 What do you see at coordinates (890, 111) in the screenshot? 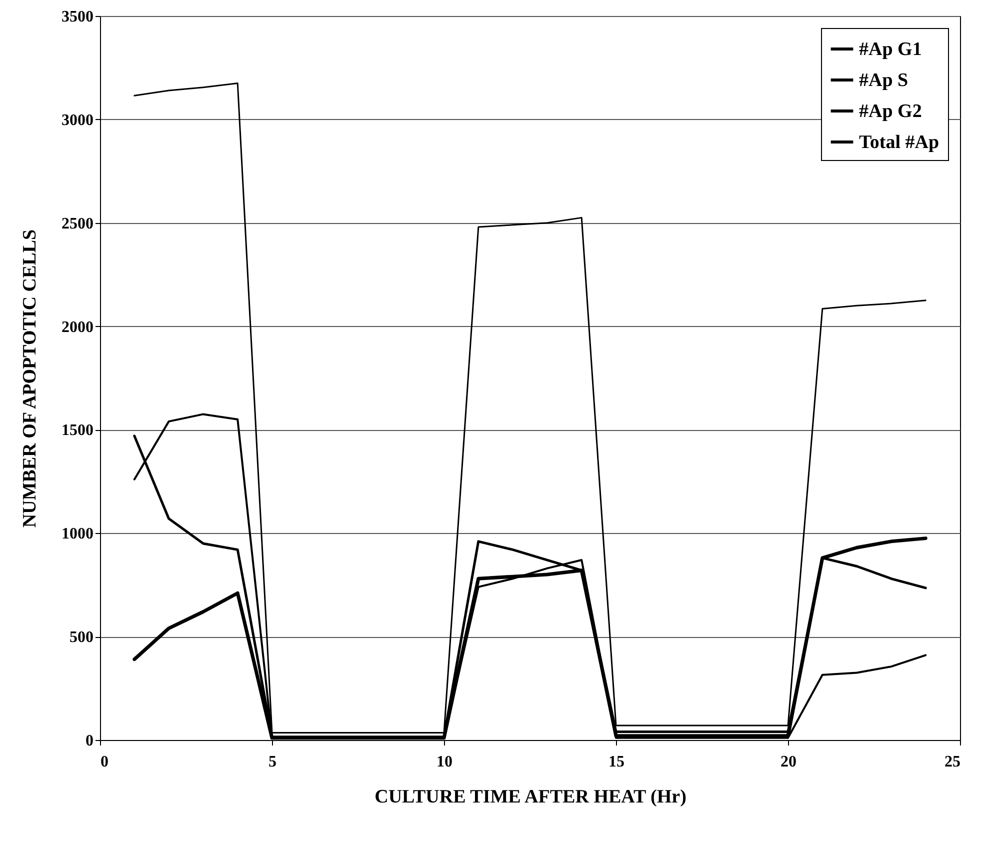
I see `legend-label: #Ap G2` at bounding box center [890, 111].